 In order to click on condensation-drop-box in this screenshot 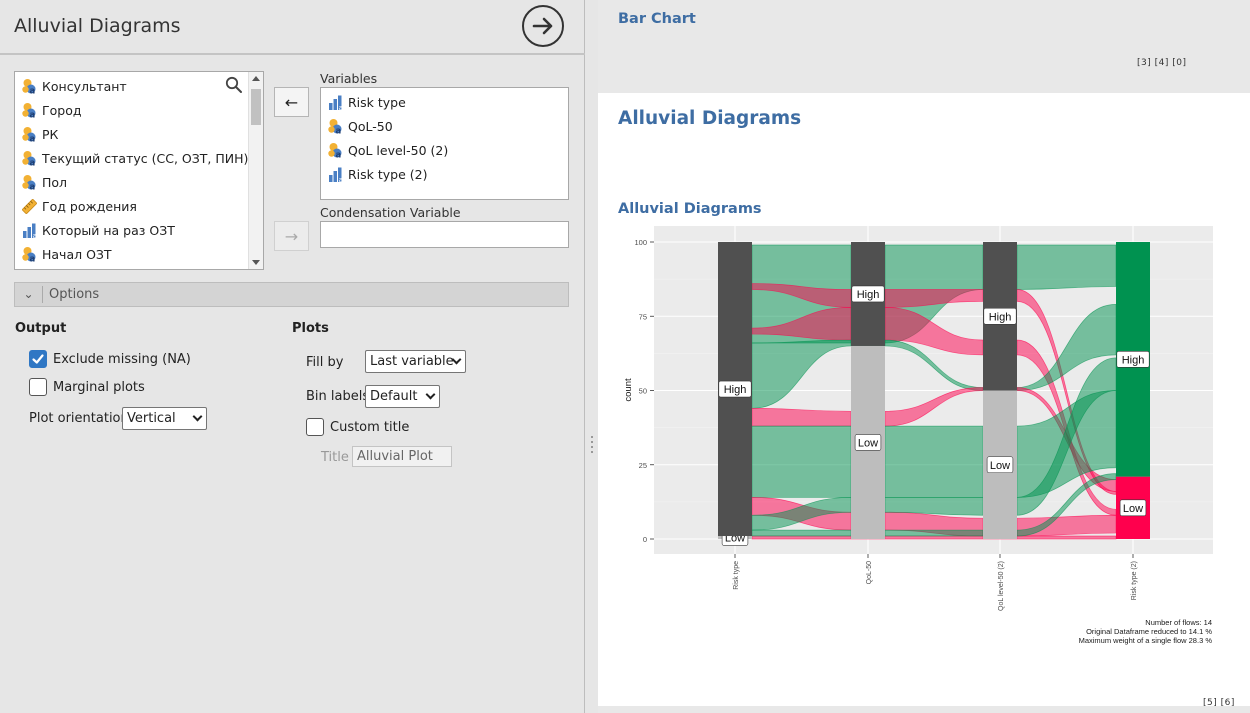, I will do `click(444, 234)`.